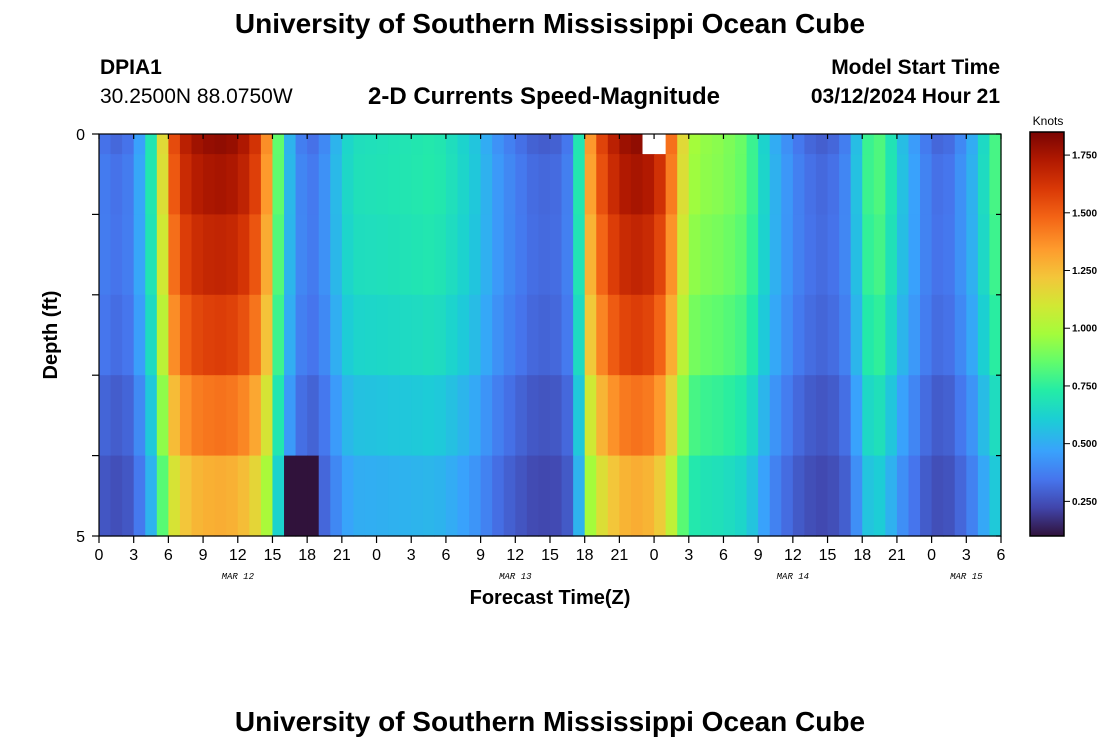 This screenshot has width=1100, height=750. What do you see at coordinates (828, 555) in the screenshot?
I see `x-tick-label: 15` at bounding box center [828, 555].